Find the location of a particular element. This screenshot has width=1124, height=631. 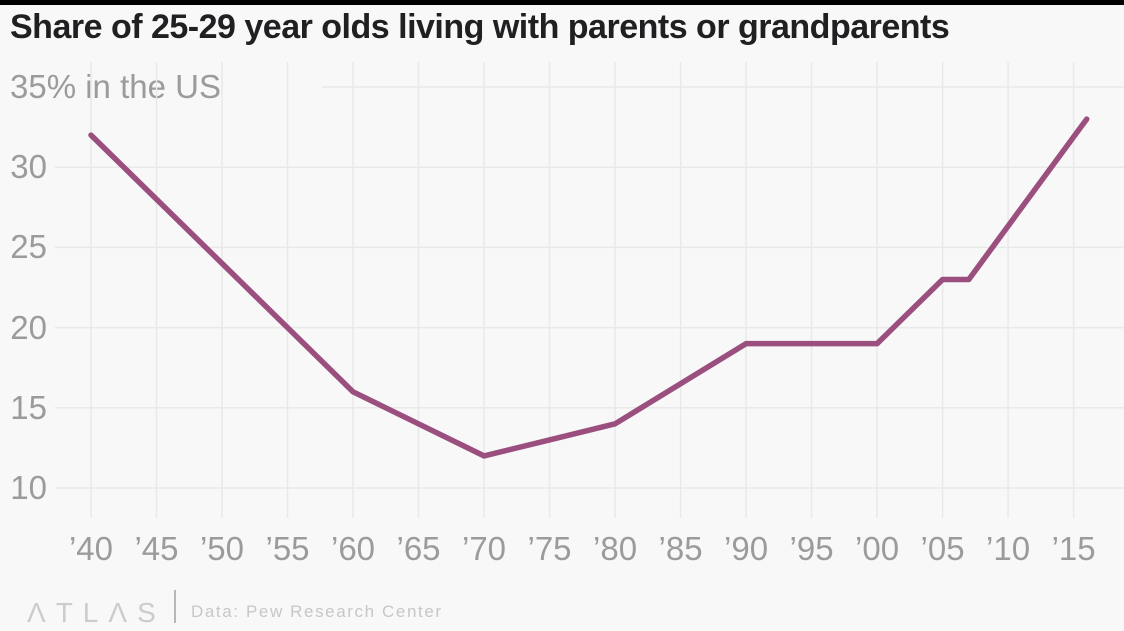

y-tick-label: 10 is located at coordinates (28, 487).